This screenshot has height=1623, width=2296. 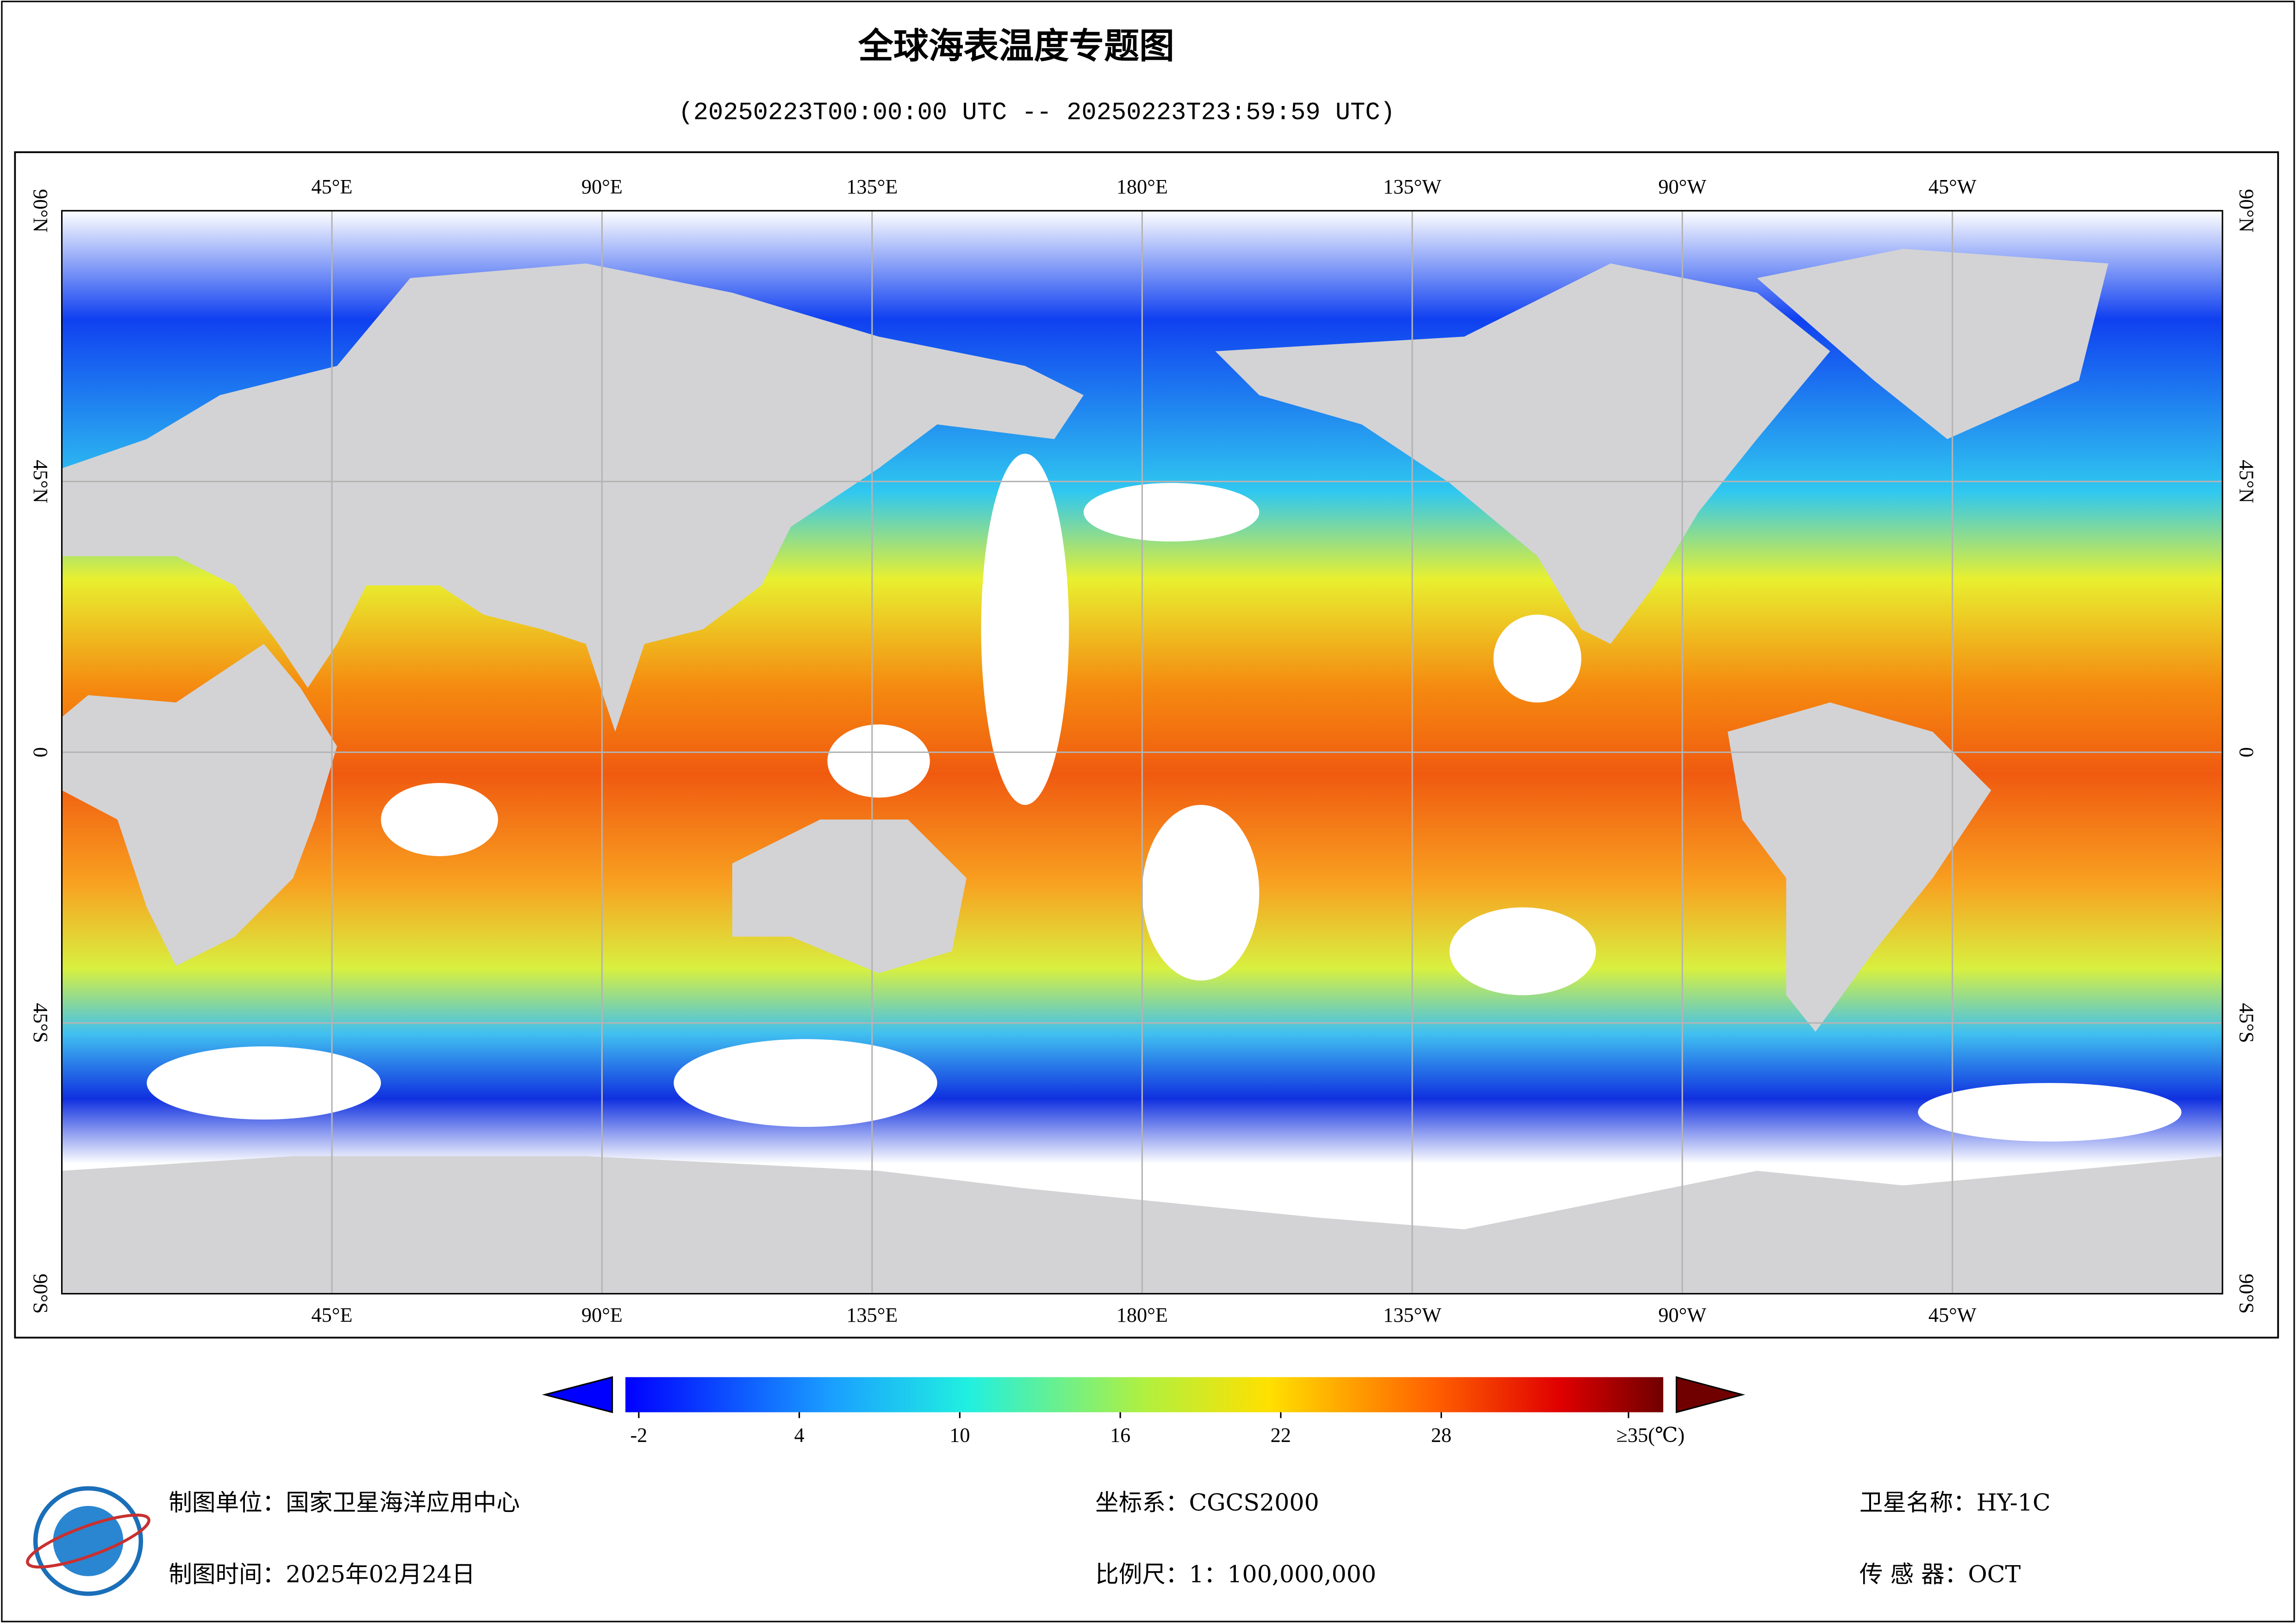 I want to click on land-eurasia, so click(x=573, y=497).